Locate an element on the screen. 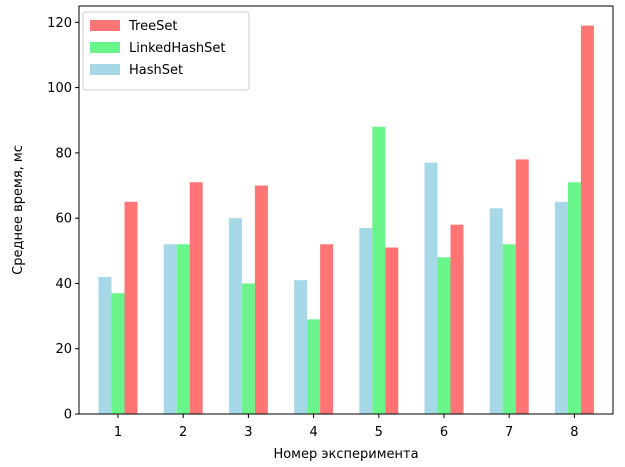  legend-label-hashset: HashSet is located at coordinates (156, 70).